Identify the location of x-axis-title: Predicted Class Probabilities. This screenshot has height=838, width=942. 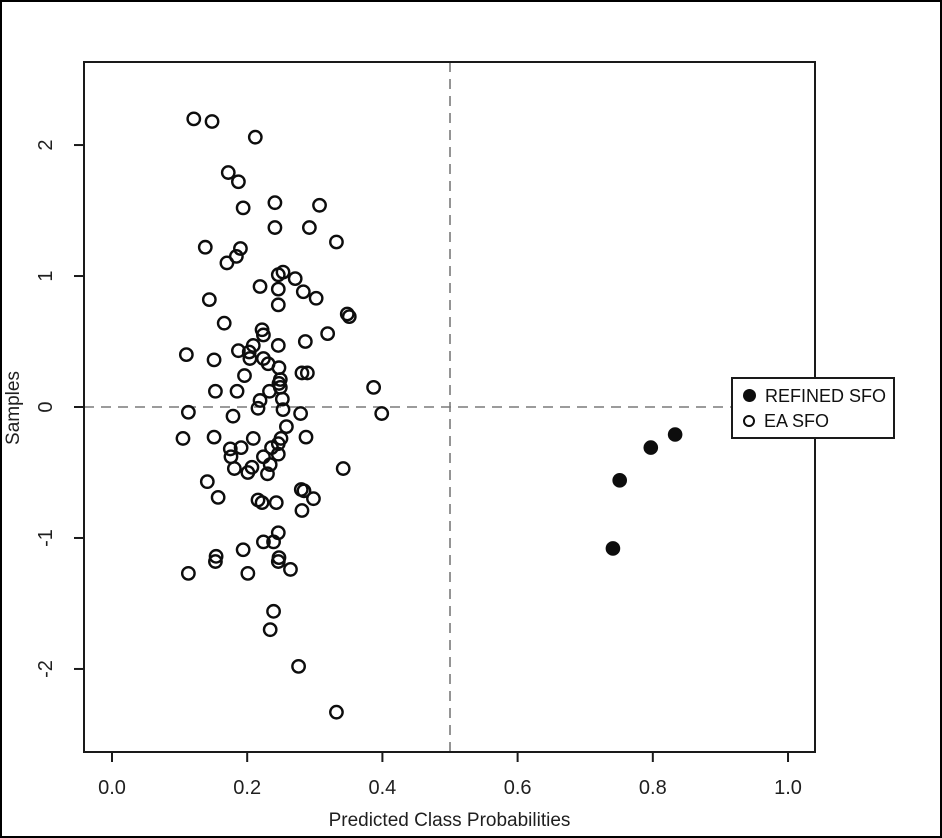
(450, 820).